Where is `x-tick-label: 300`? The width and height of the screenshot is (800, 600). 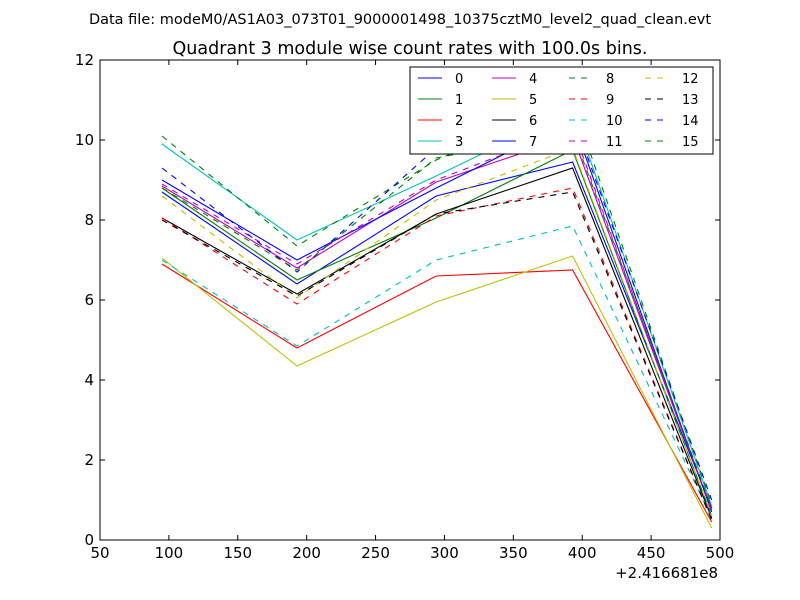 x-tick-label: 300 is located at coordinates (444, 553).